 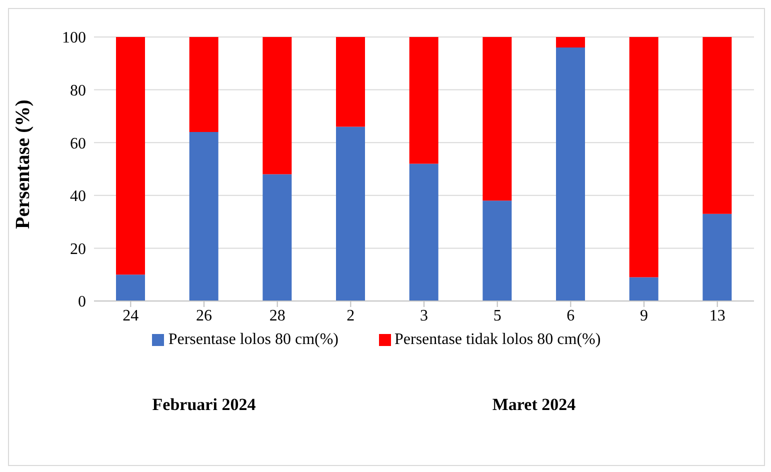 I want to click on y-tick-label: 100, so click(x=74, y=38).